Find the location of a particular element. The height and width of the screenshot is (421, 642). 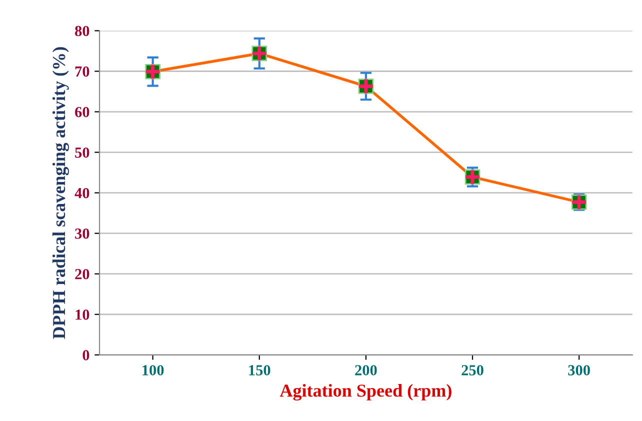

x-axis-title: Agitation Speed (rpm) is located at coordinates (366, 392).